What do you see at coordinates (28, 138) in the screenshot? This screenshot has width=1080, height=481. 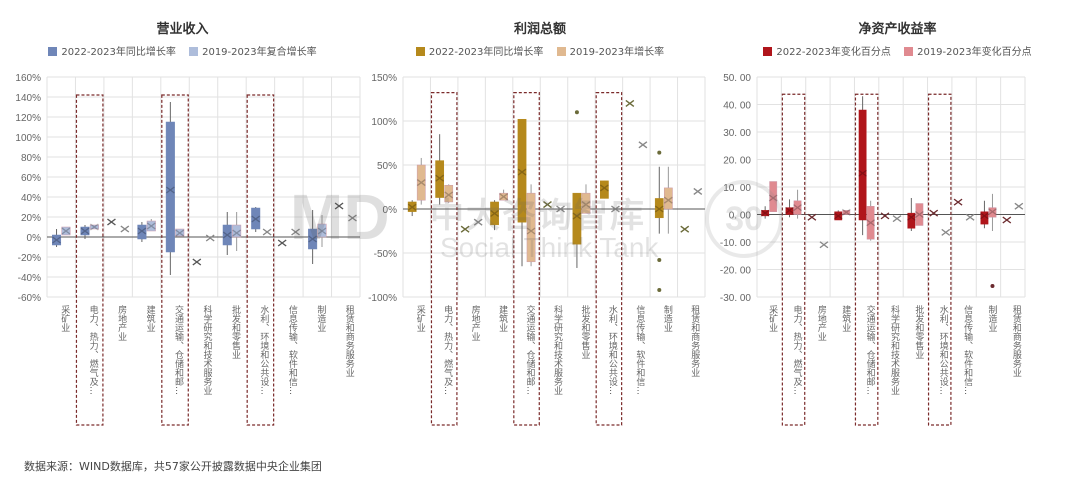 I see `y-tick-label: 100%` at bounding box center [28, 138].